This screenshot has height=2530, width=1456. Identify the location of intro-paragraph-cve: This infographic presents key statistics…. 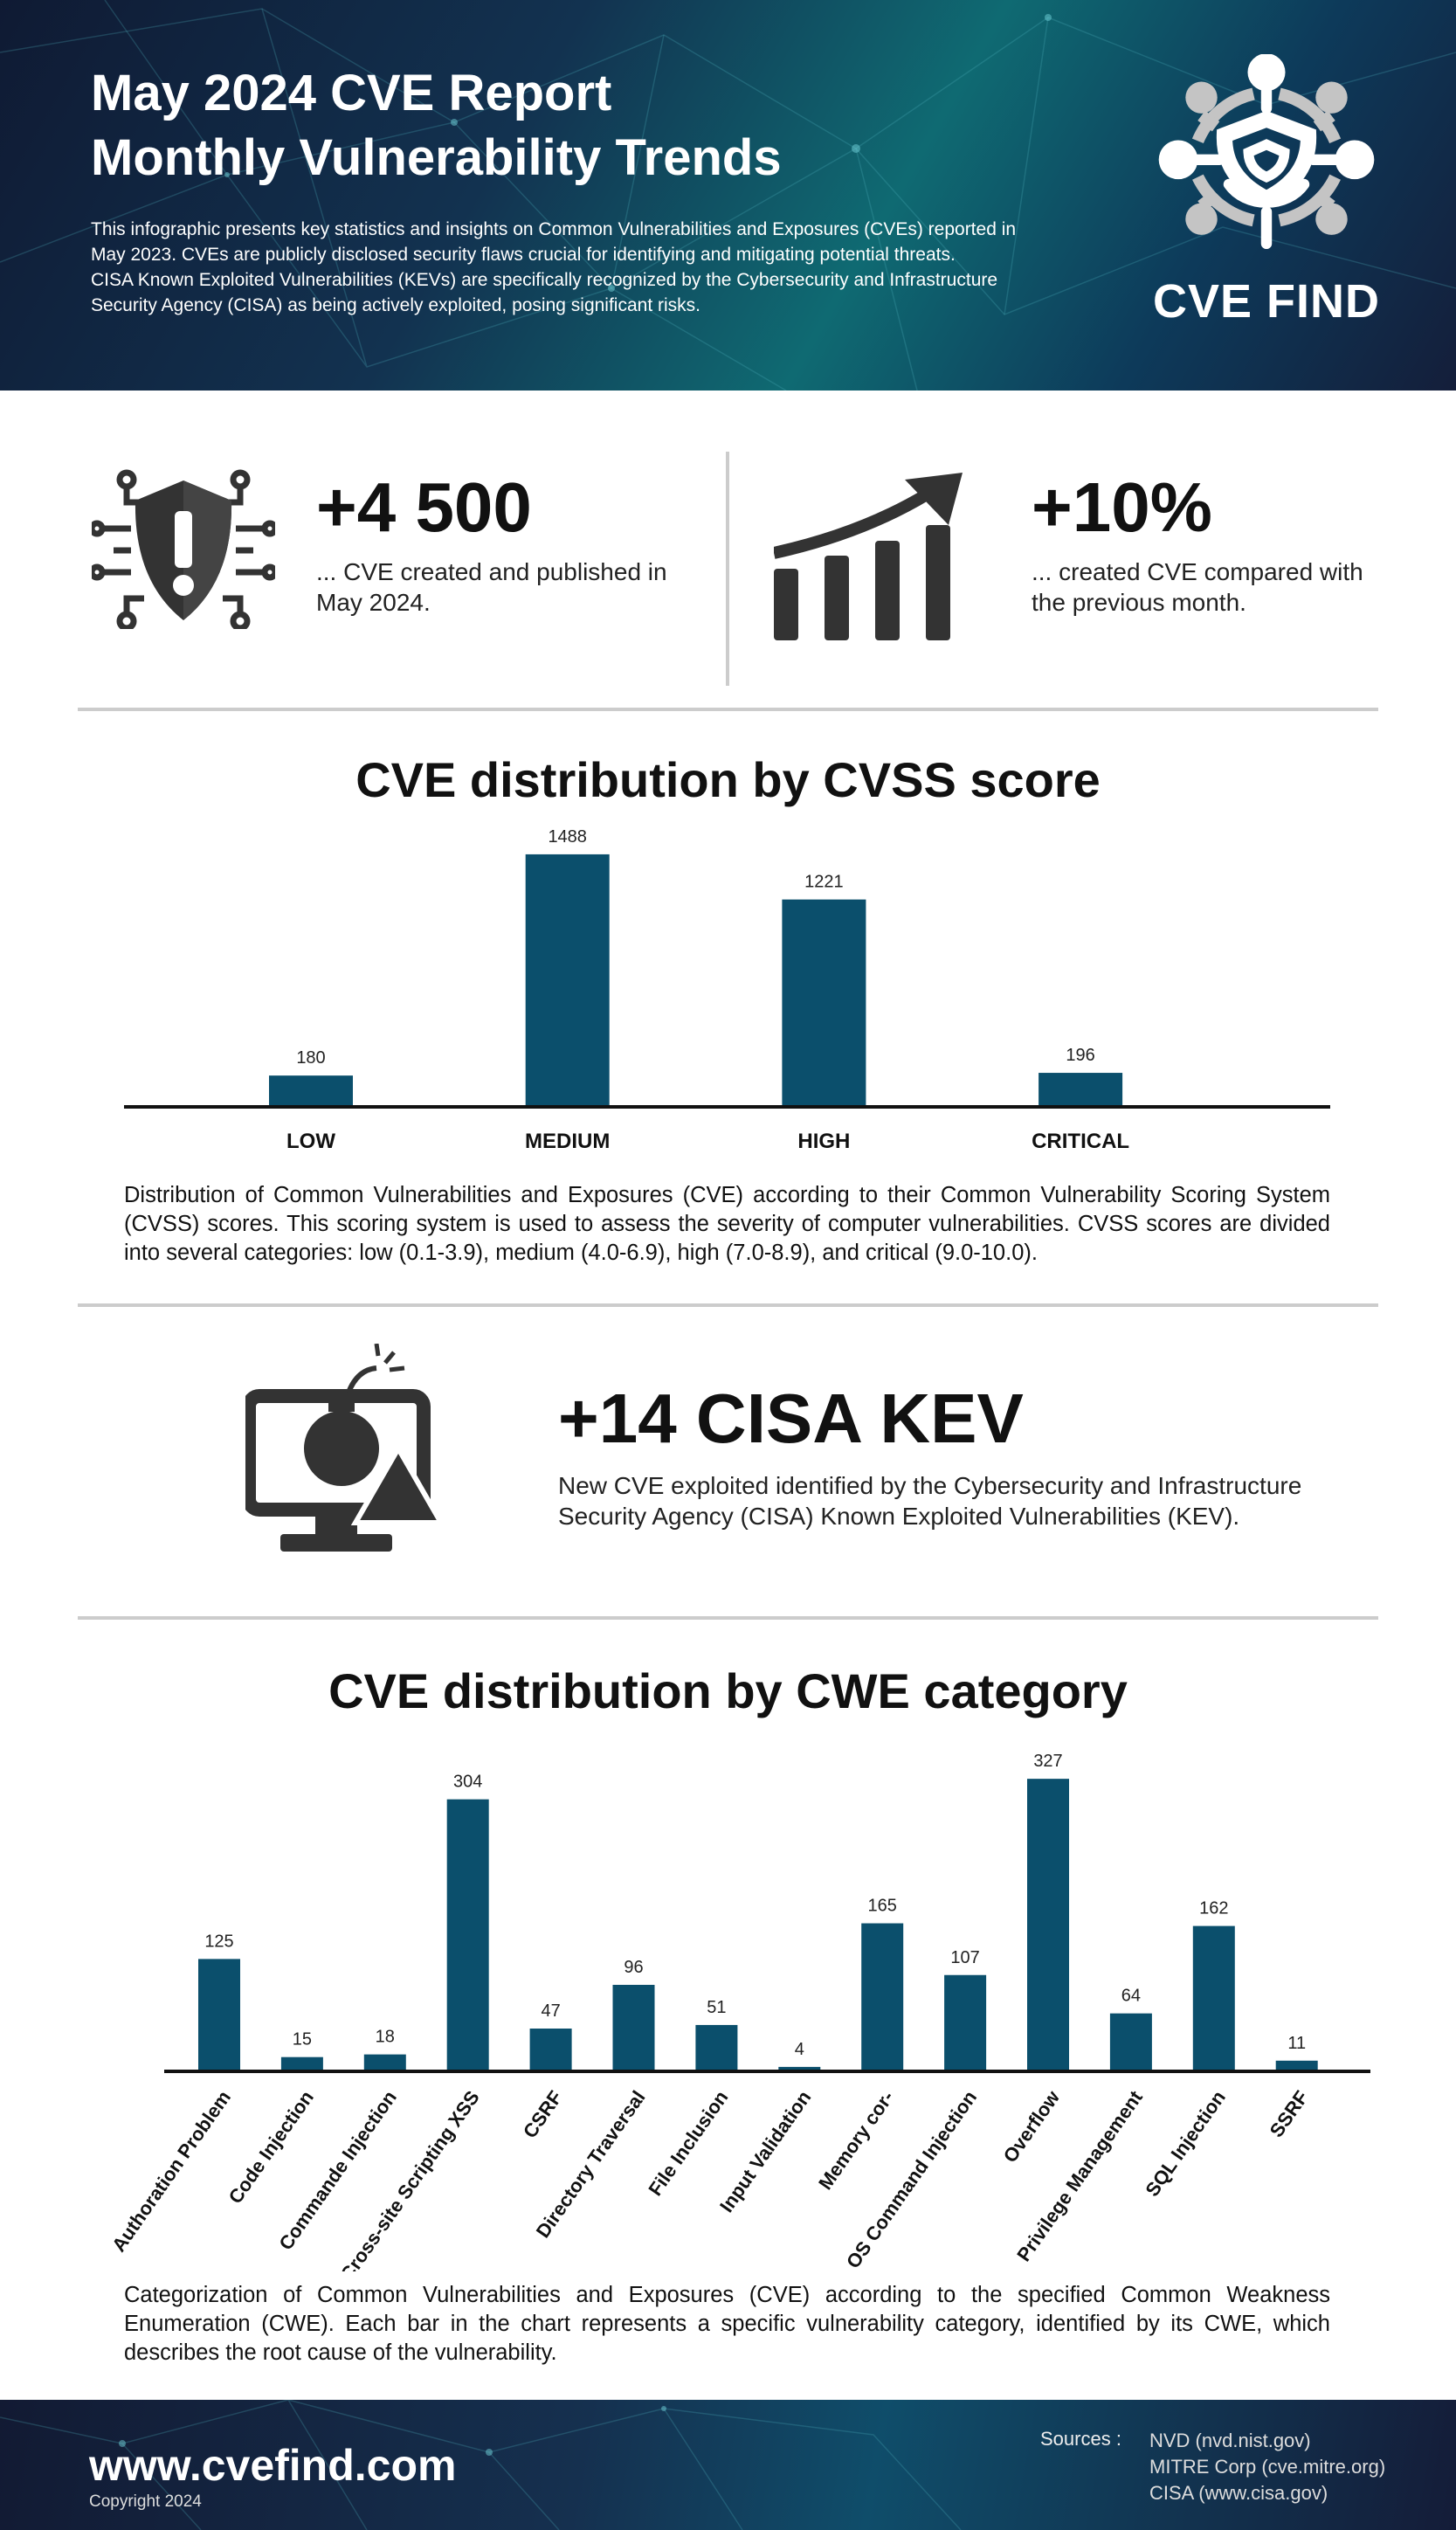
(554, 242).